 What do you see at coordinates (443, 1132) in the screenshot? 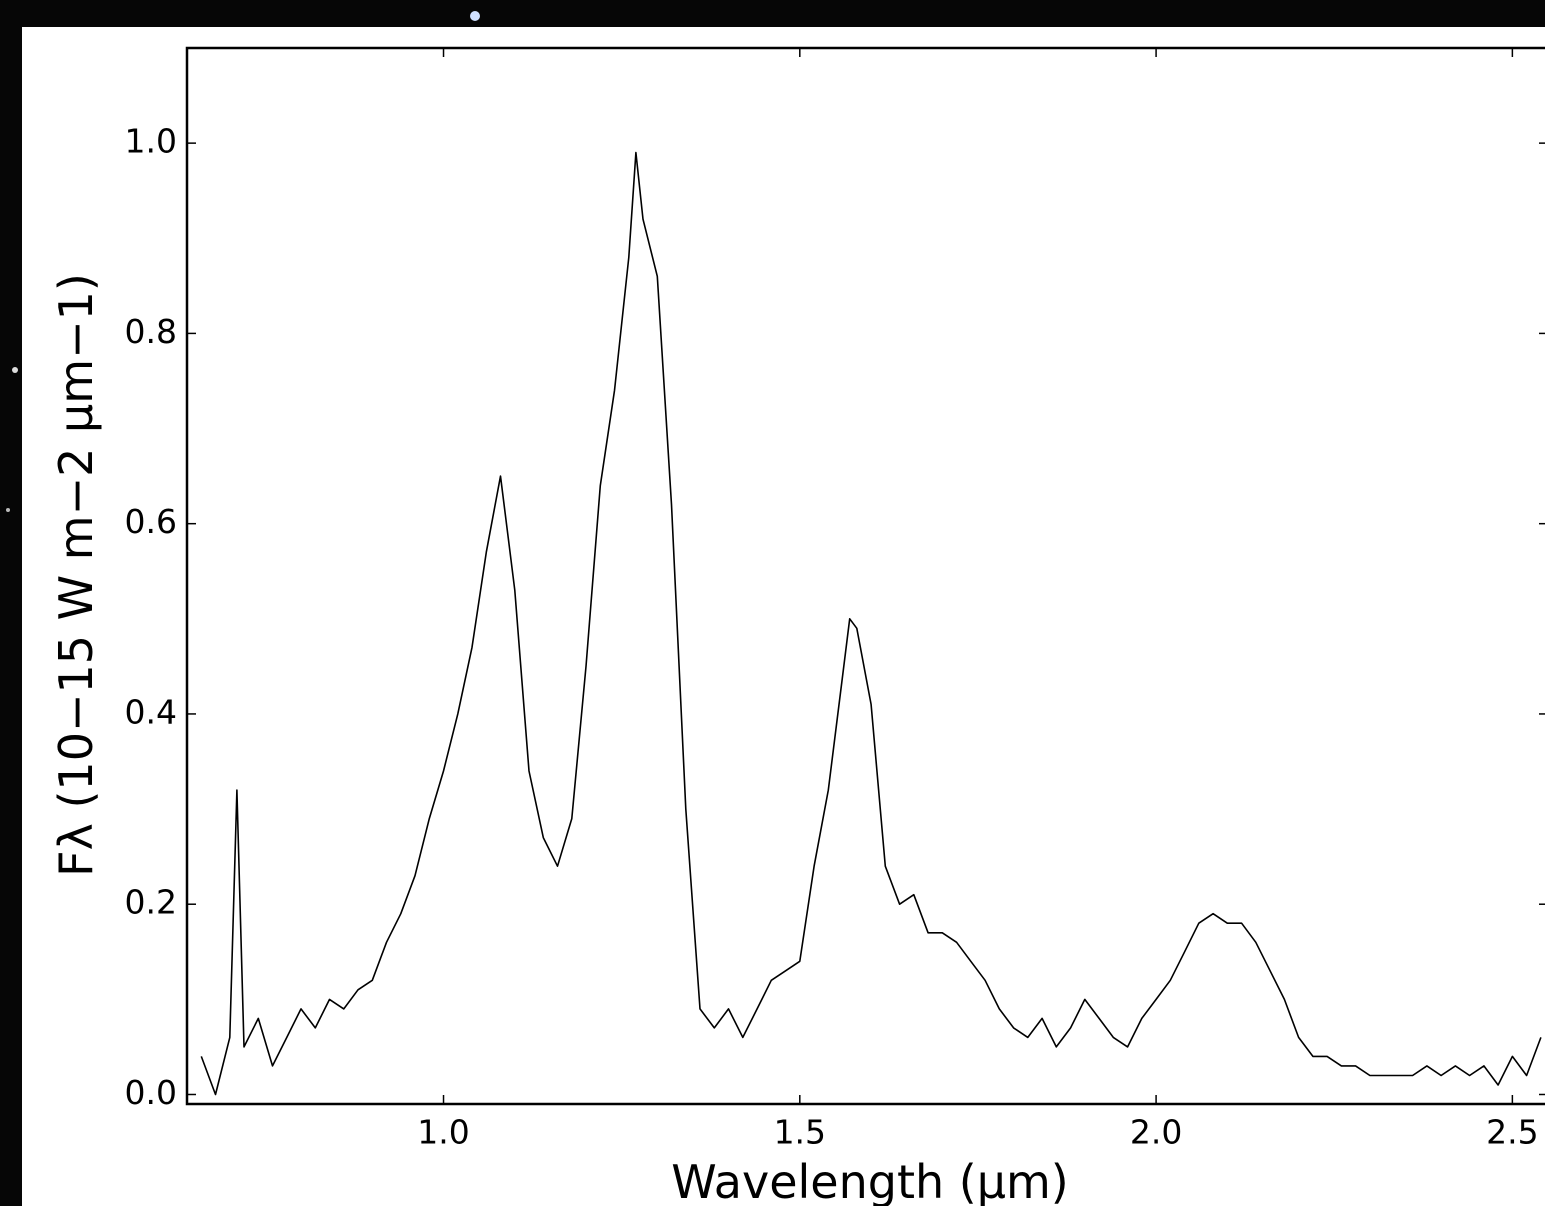
I see `x-tick-label: 1.0` at bounding box center [443, 1132].